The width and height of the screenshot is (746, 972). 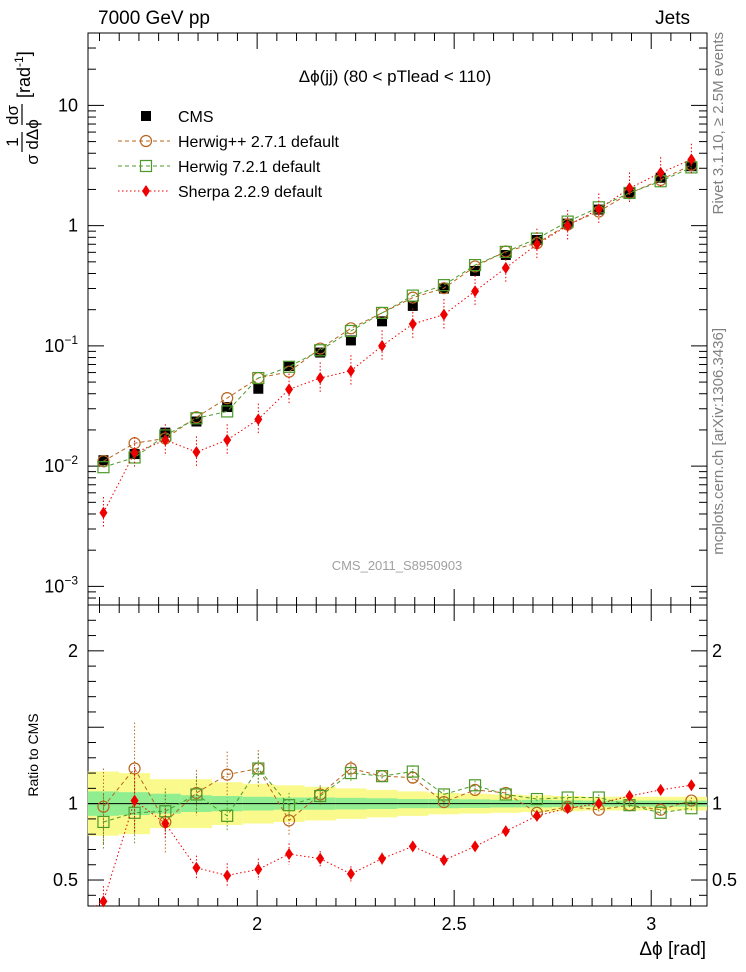 What do you see at coordinates (717, 804) in the screenshot?
I see `ratio-y-tick-label-right: 1` at bounding box center [717, 804].